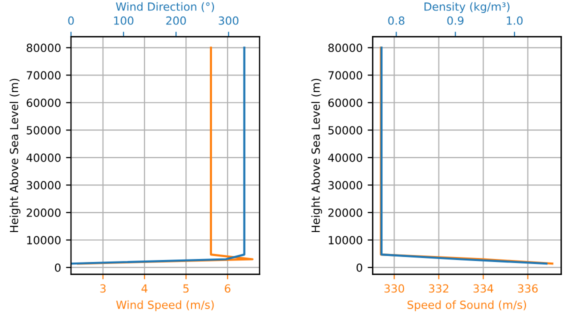 The image size is (568, 319). I want to click on x-axis-title: Wind Speed (m/s), so click(165, 306).